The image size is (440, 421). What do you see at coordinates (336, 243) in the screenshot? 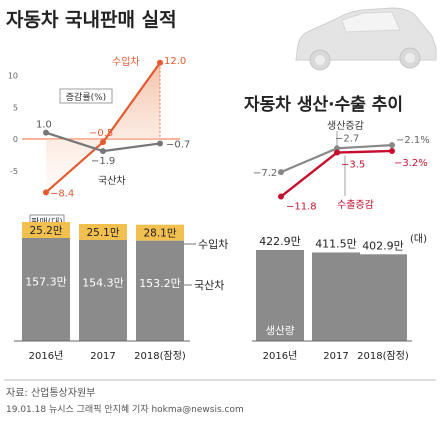
I see `bar-production-label: 411.5만` at bounding box center [336, 243].